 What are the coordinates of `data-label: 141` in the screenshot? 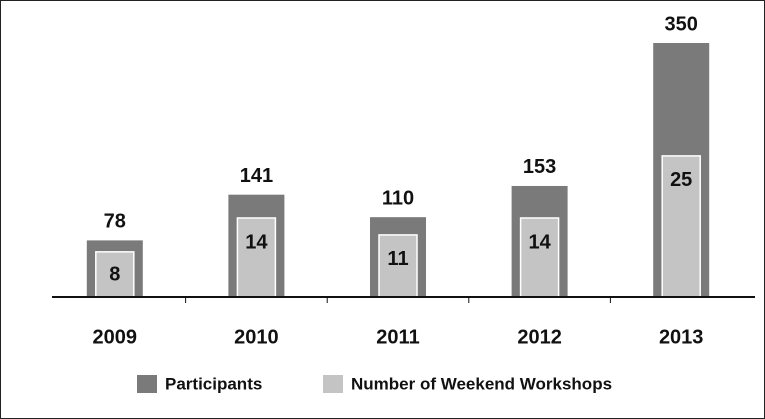 It's located at (256, 176).